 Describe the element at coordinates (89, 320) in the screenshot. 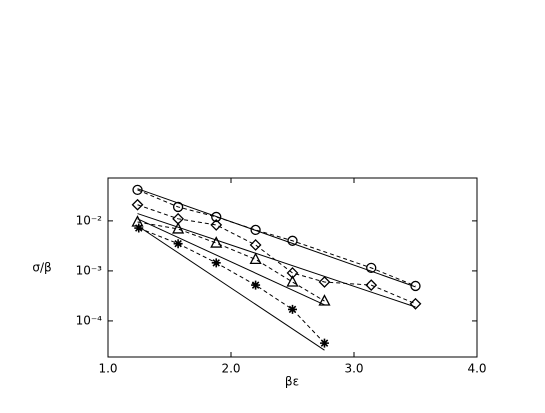

I see `y-tick-label: 10⁻⁴` at that location.